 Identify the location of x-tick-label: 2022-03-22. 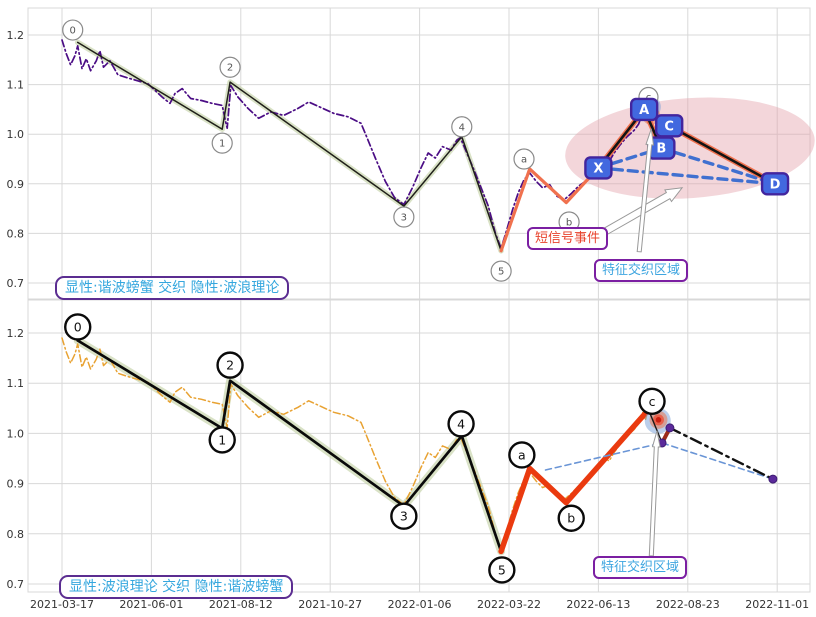
(509, 604).